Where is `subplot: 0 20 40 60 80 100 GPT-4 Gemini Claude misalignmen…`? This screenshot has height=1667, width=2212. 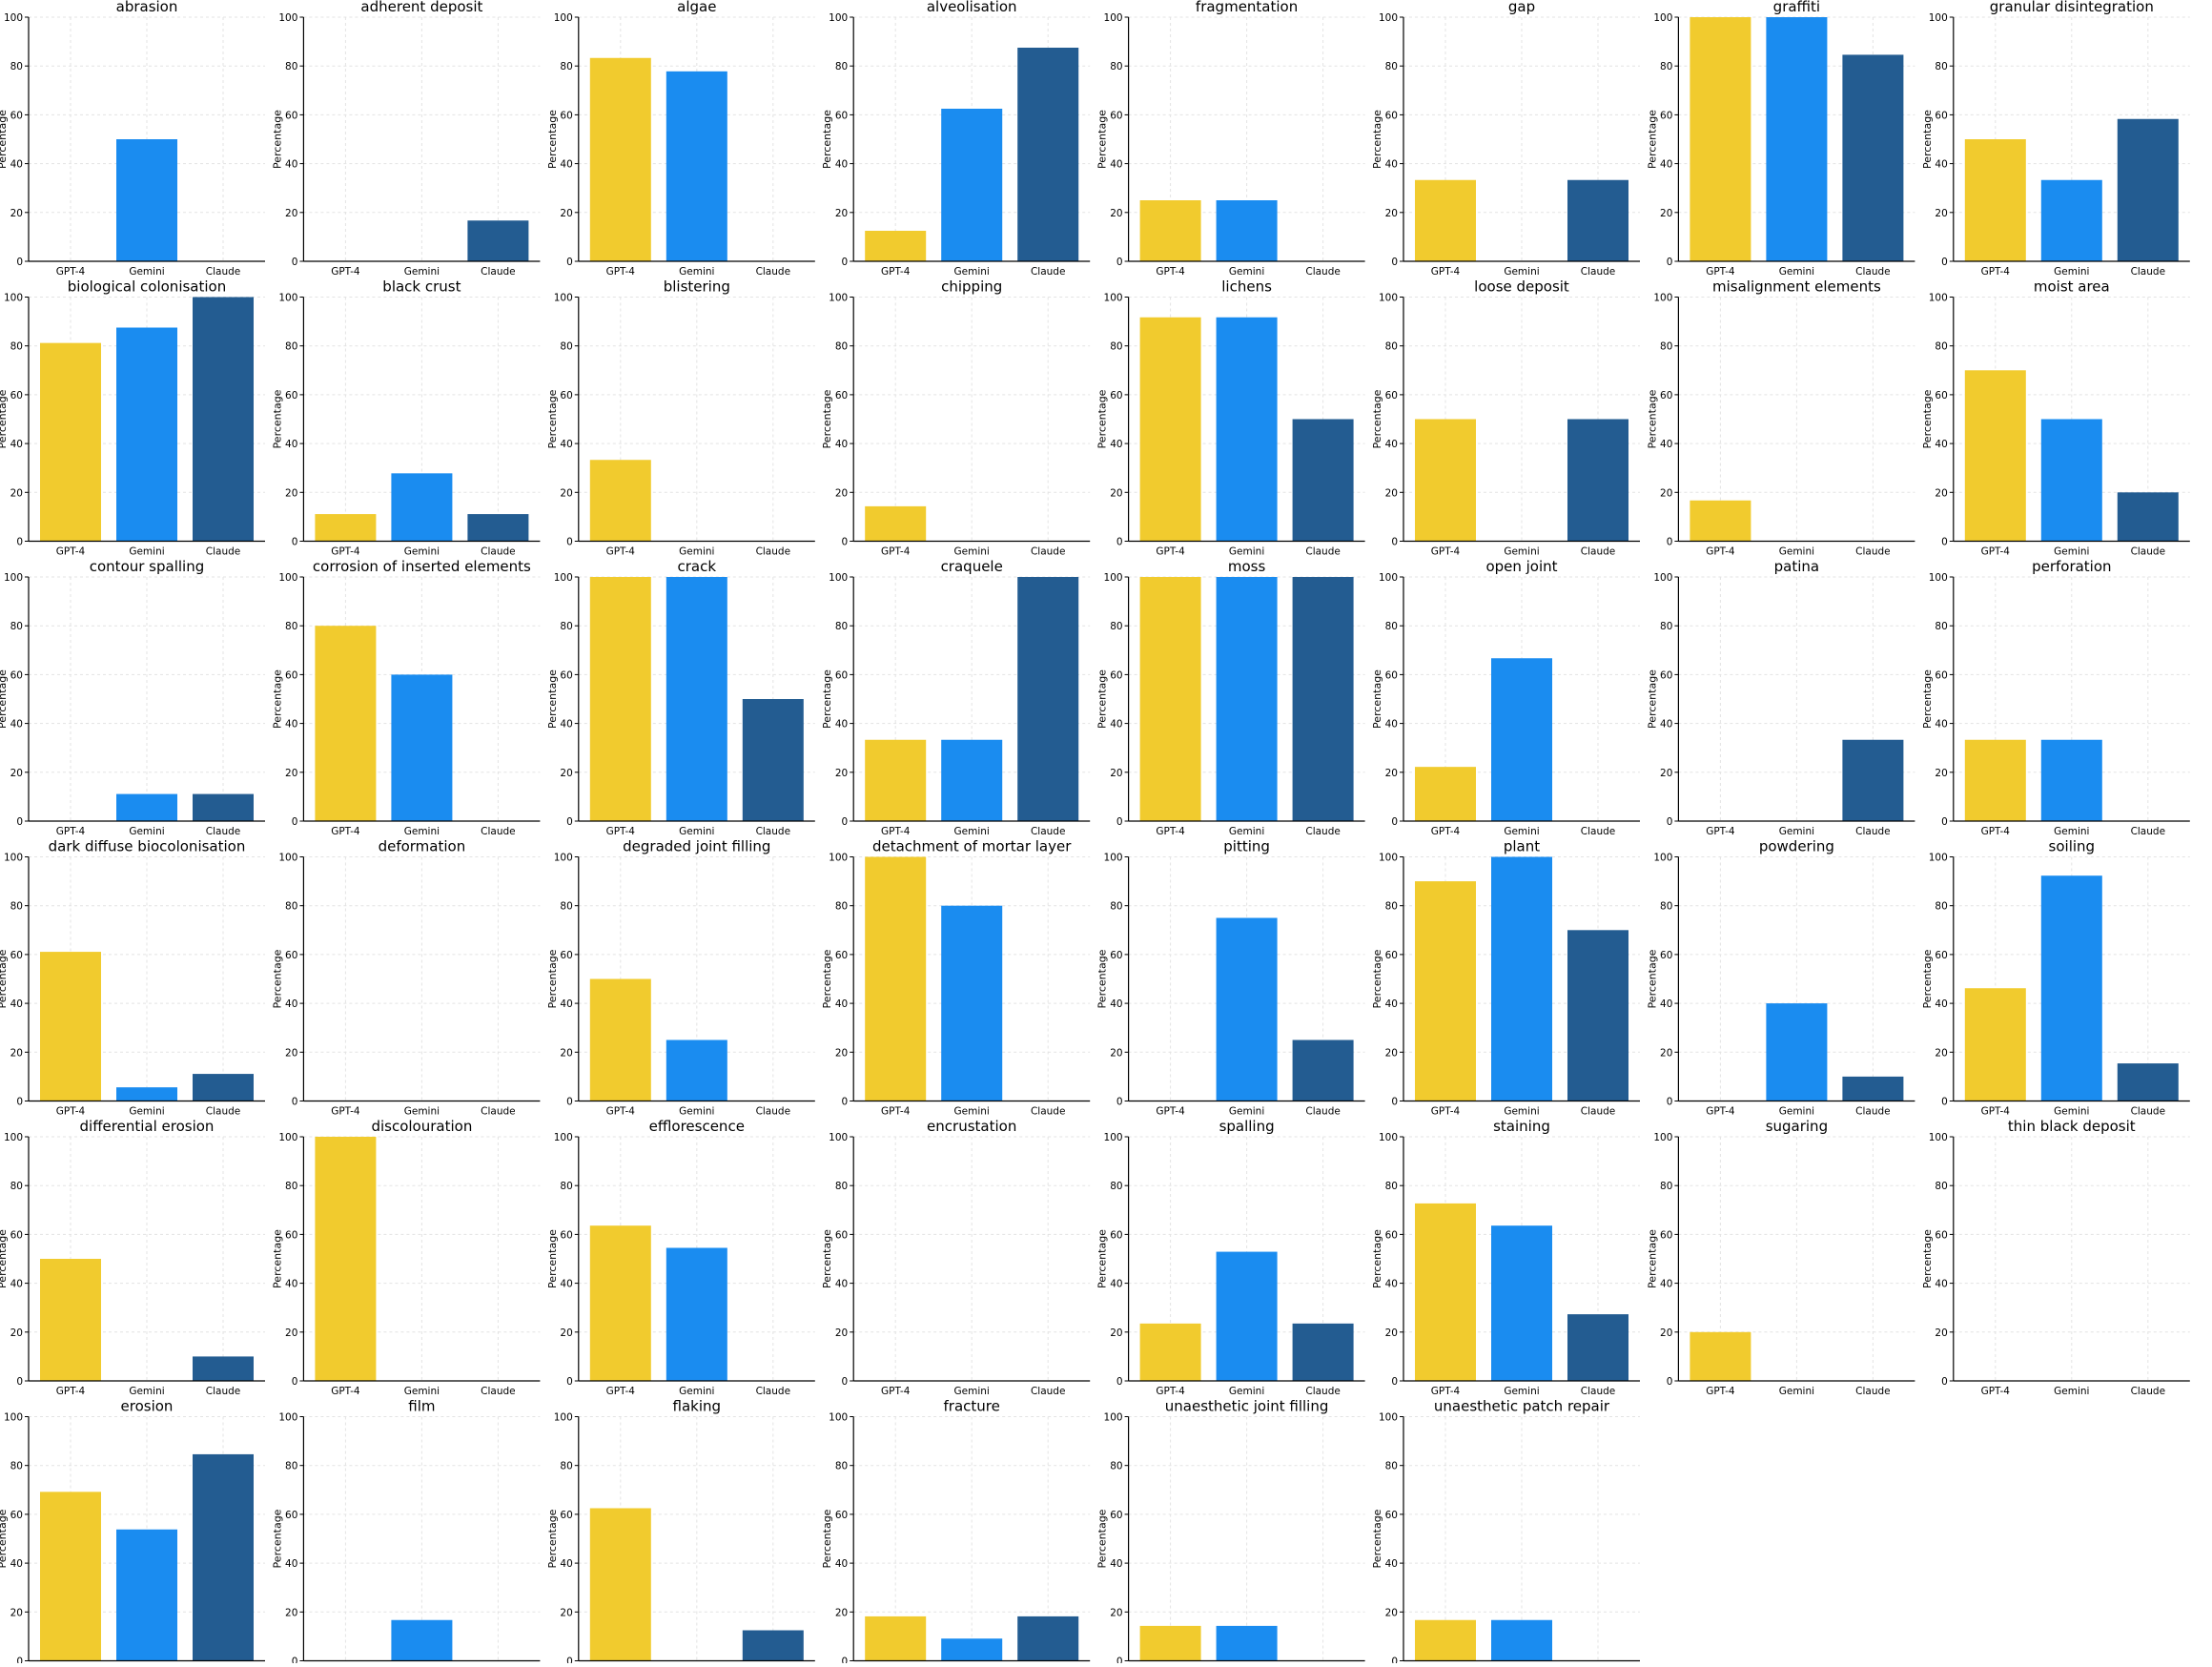 subplot: 0 20 40 60 80 100 GPT-4 Gemini Claude misalignmen… is located at coordinates (1780, 418).